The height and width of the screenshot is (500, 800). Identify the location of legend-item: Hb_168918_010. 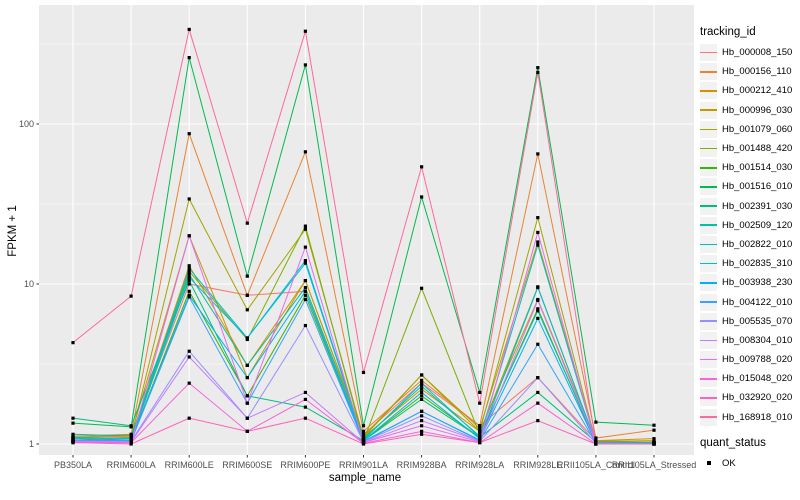
(750, 417).